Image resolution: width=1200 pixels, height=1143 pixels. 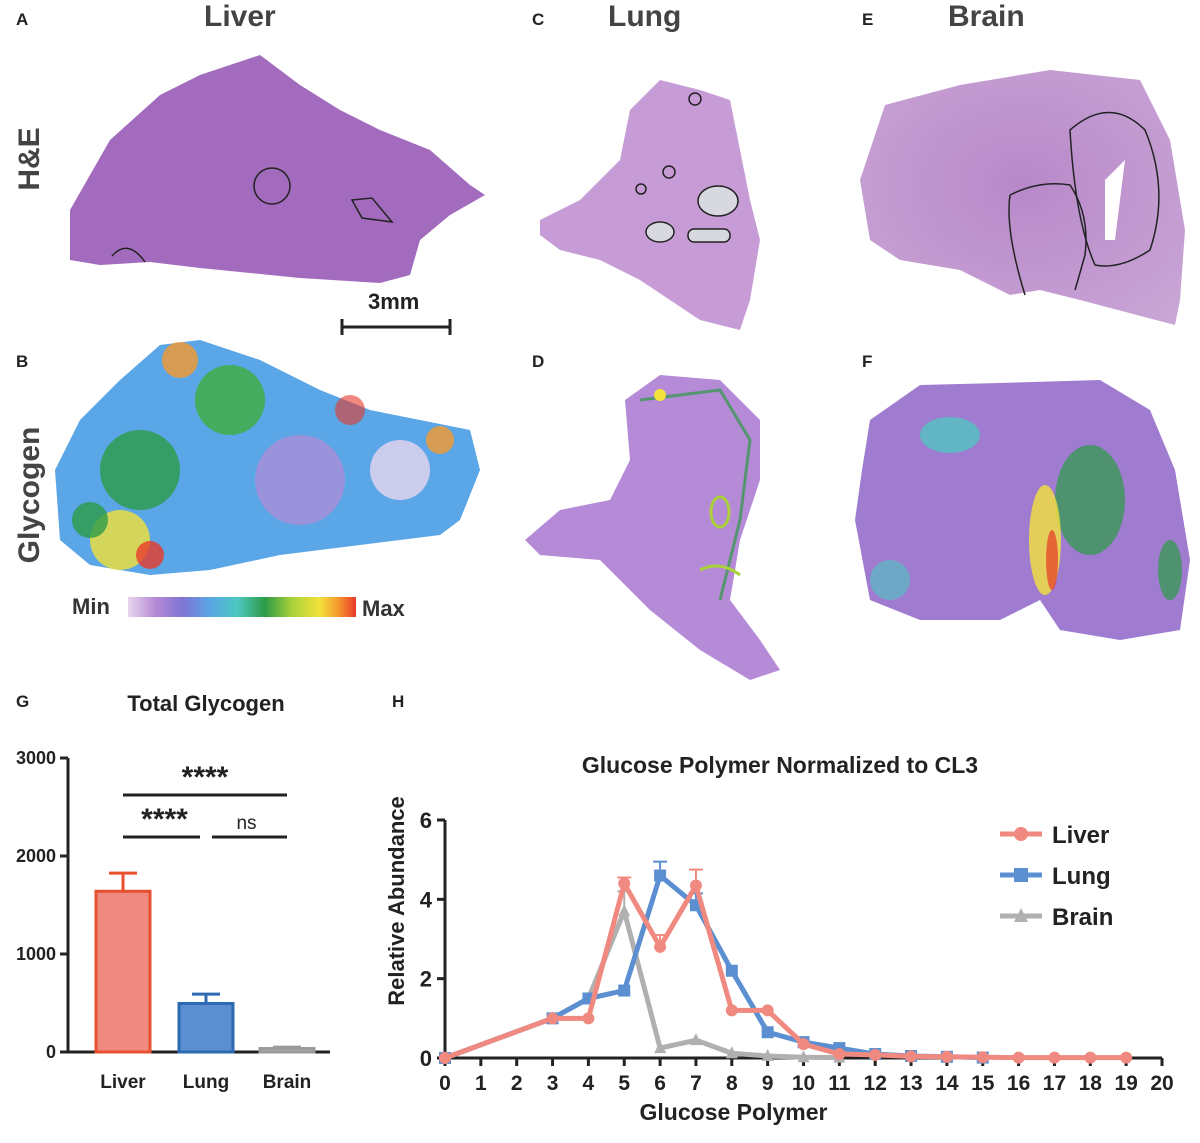 What do you see at coordinates (650, 205) in the screenshot?
I see `lung-he-image` at bounding box center [650, 205].